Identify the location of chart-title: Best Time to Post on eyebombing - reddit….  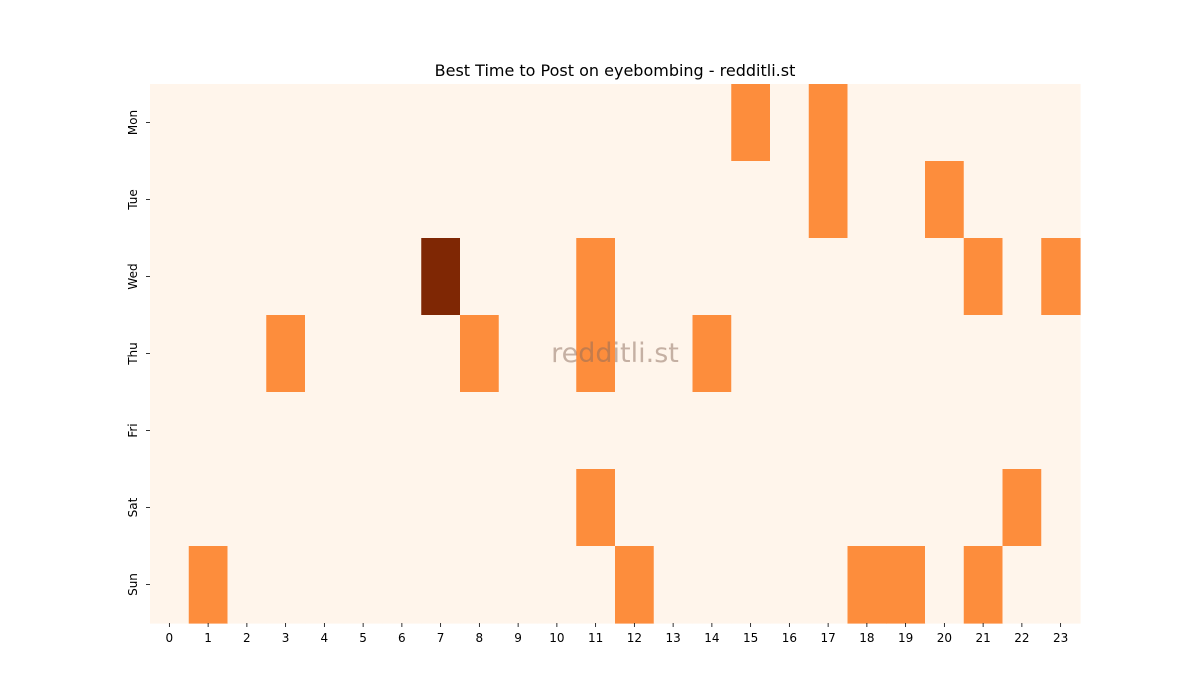
(615, 70).